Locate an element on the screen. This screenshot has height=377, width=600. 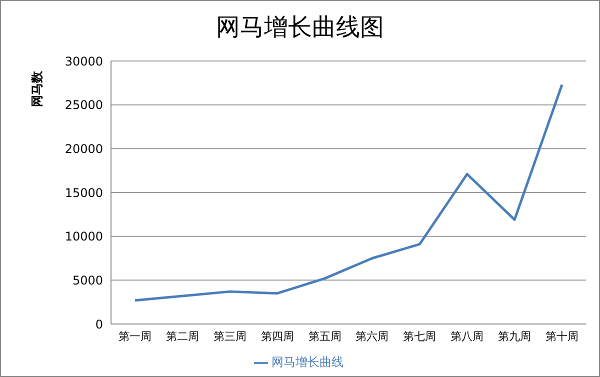
x-tick-label: 第九周 is located at coordinates (515, 336).